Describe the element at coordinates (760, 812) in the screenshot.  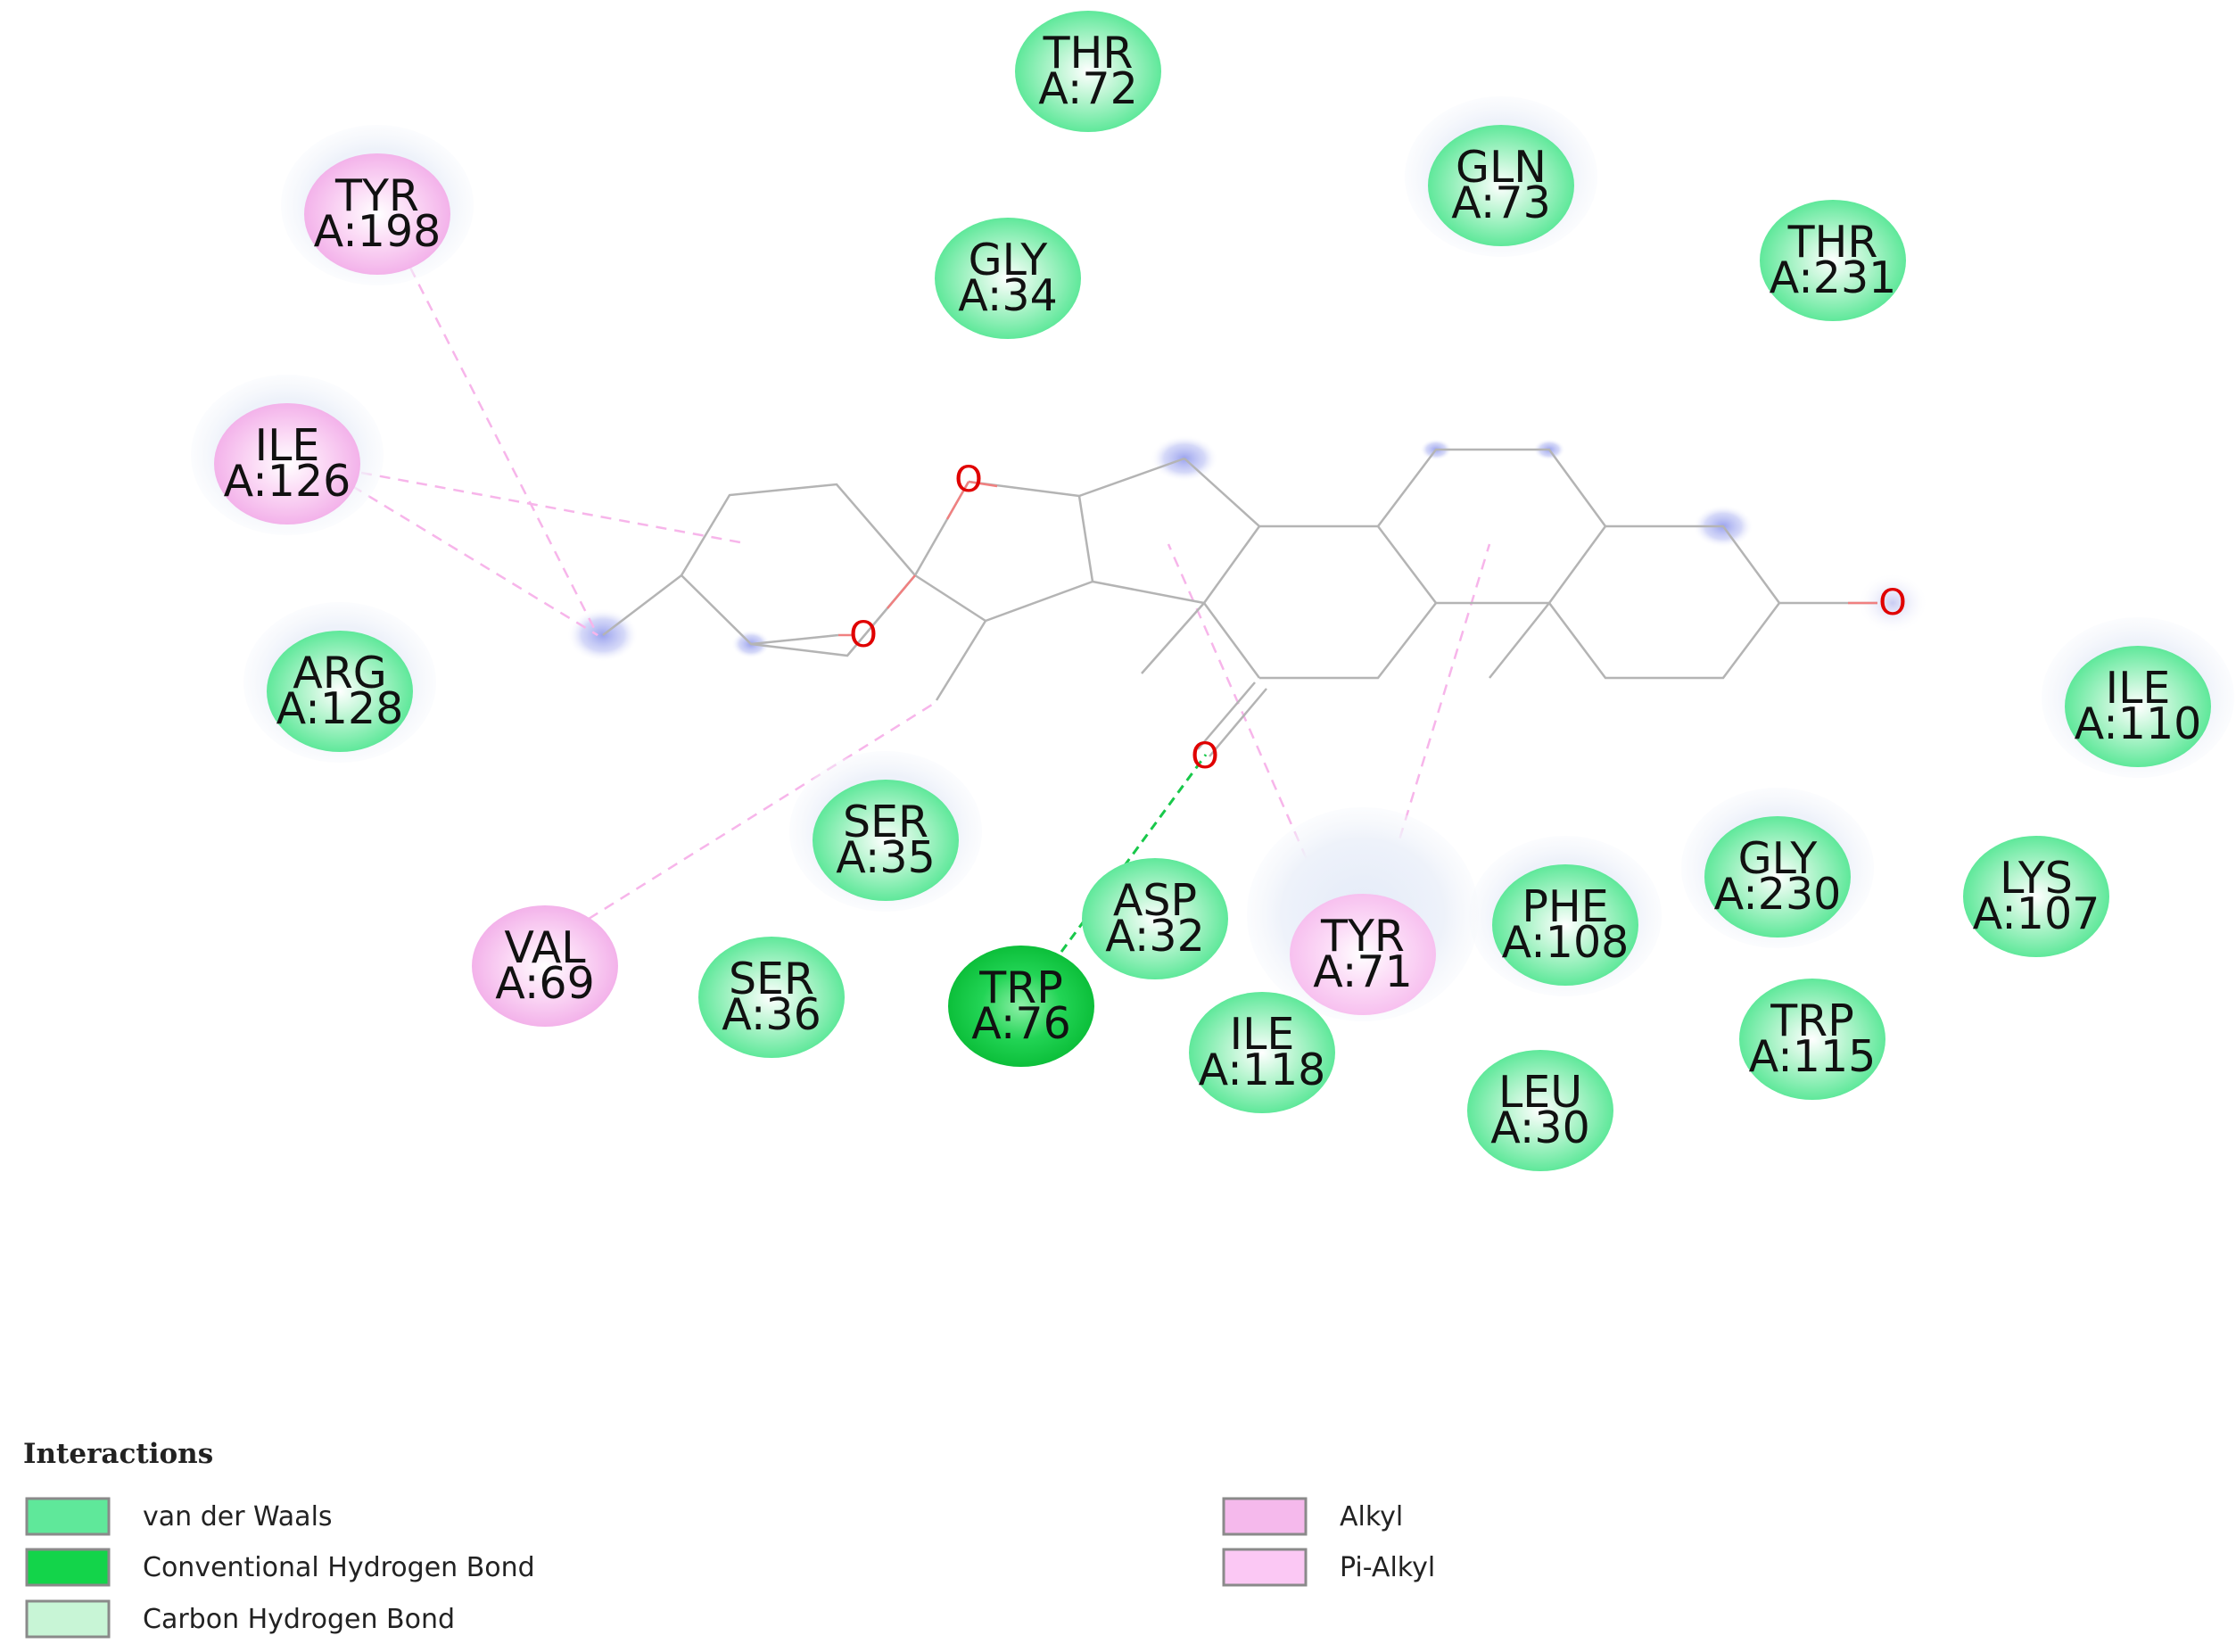
I see `alkyl-line-val69` at that location.